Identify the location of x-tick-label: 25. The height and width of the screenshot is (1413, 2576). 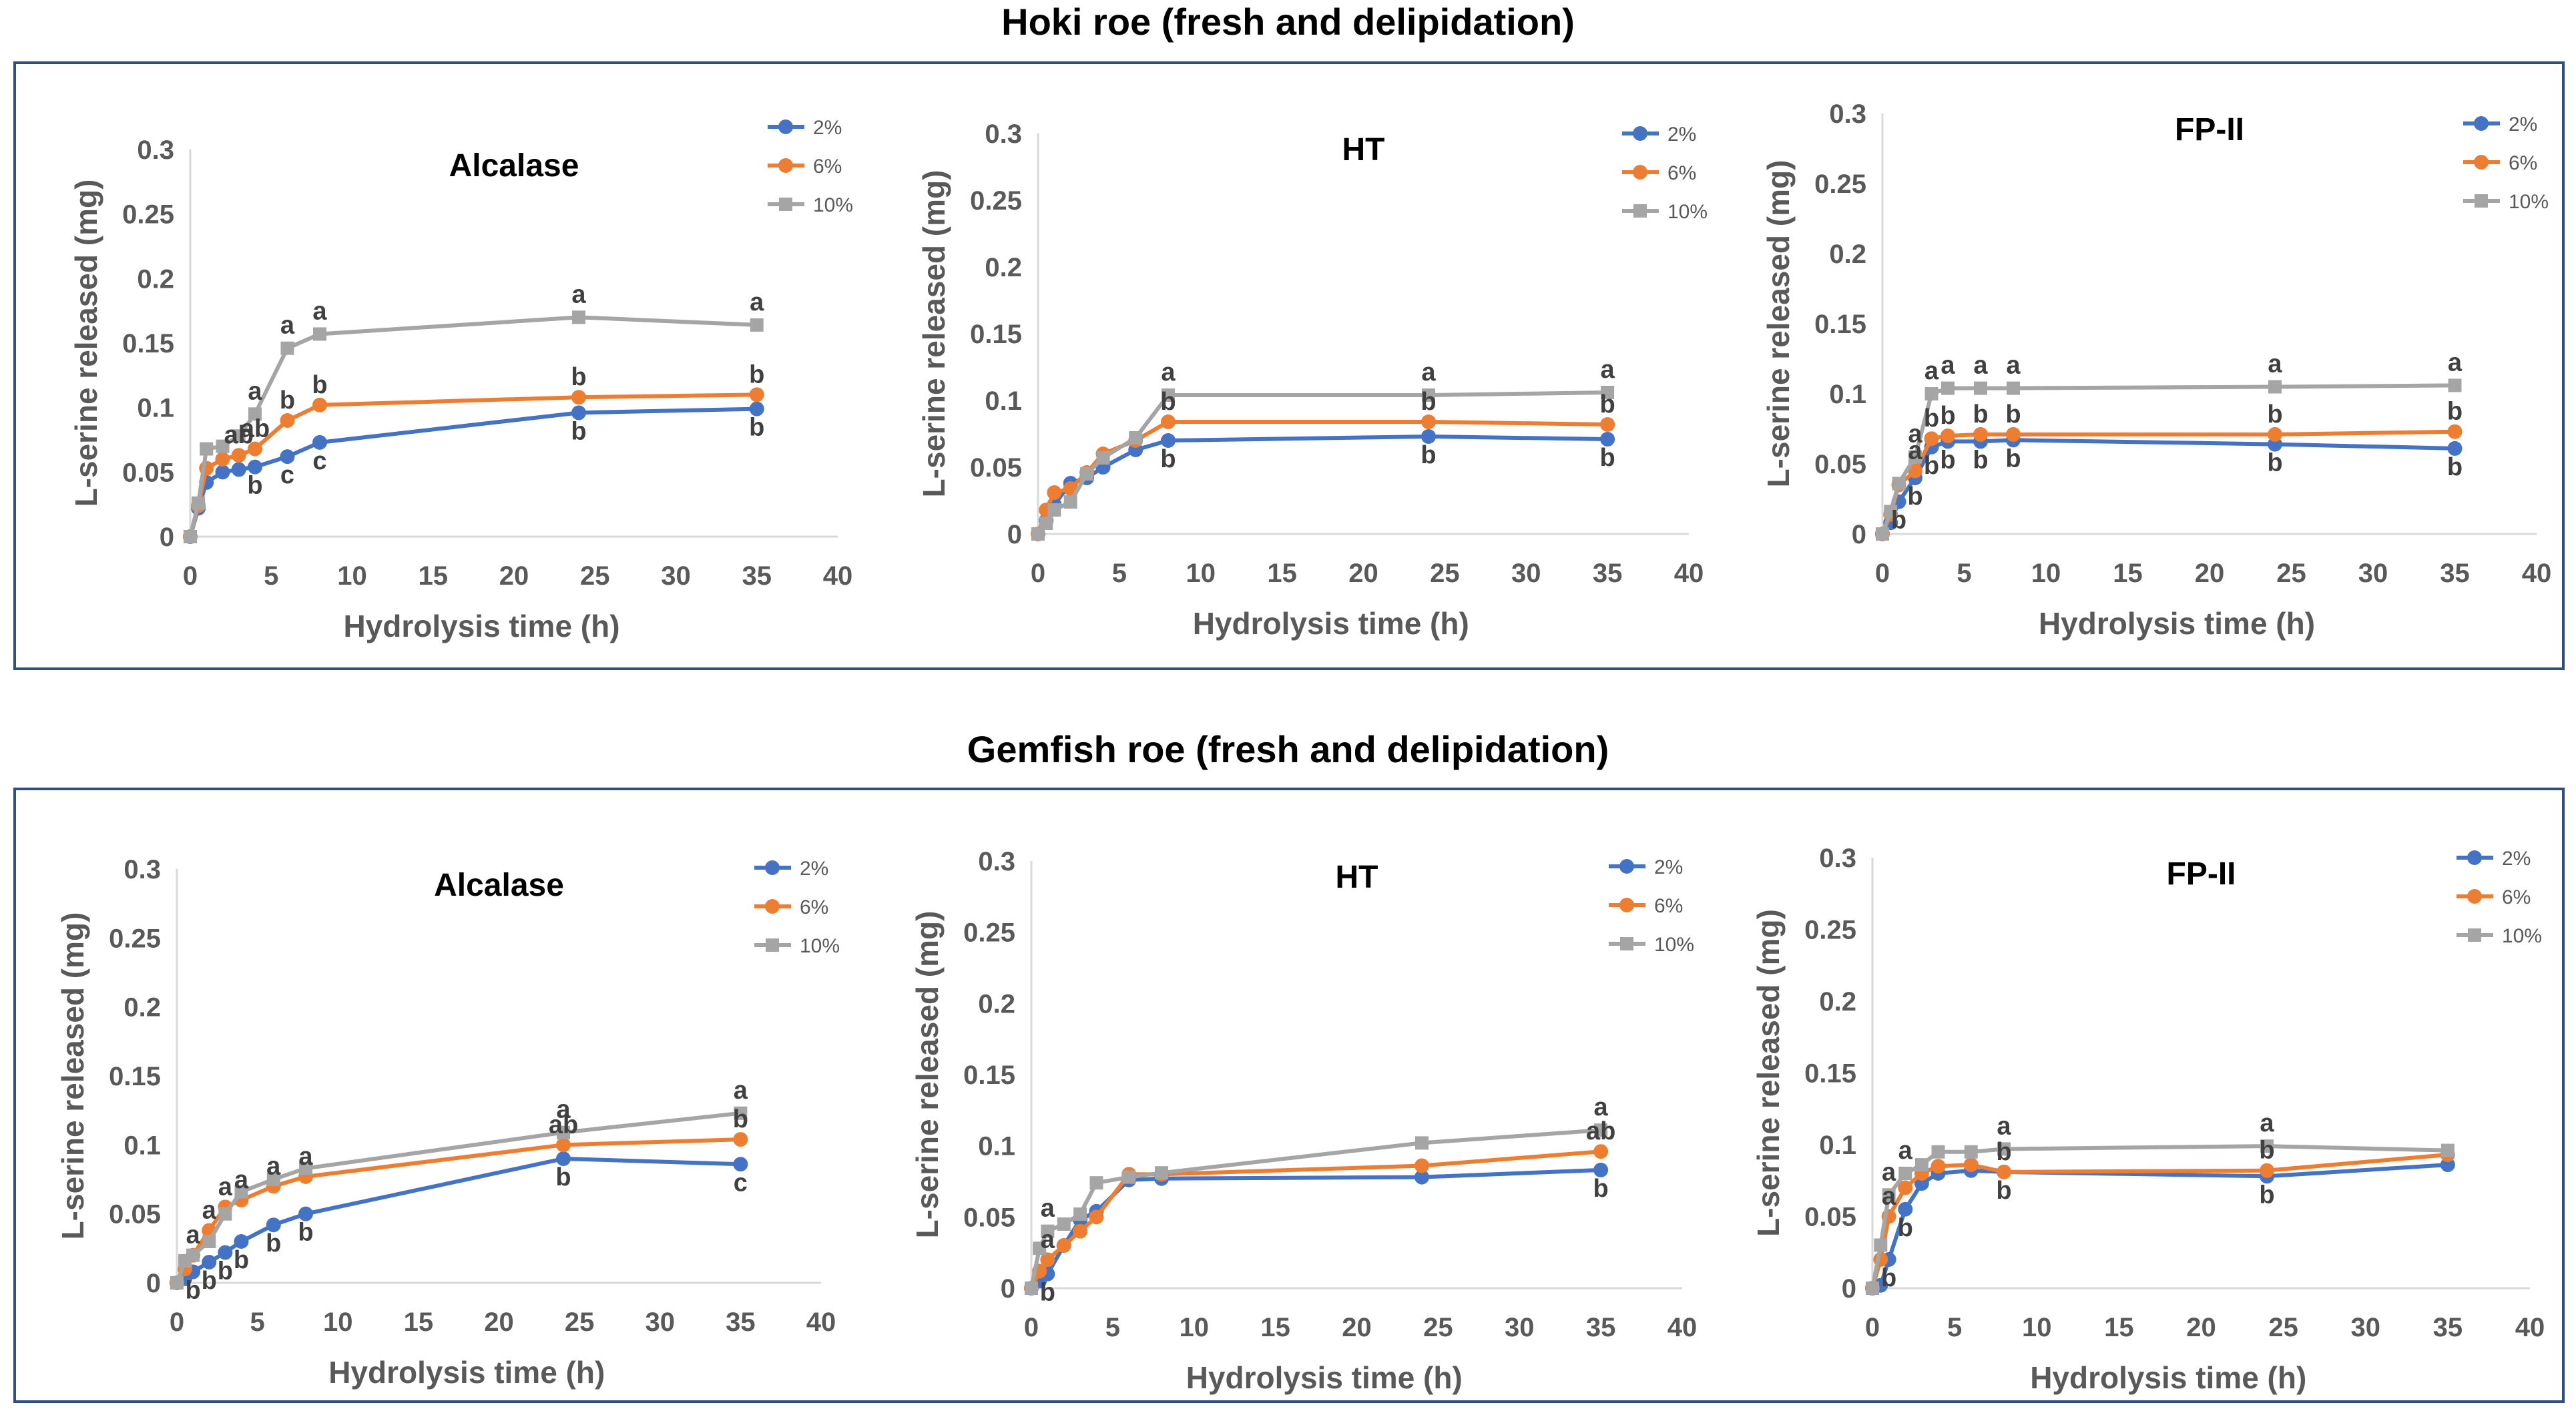
(595, 576).